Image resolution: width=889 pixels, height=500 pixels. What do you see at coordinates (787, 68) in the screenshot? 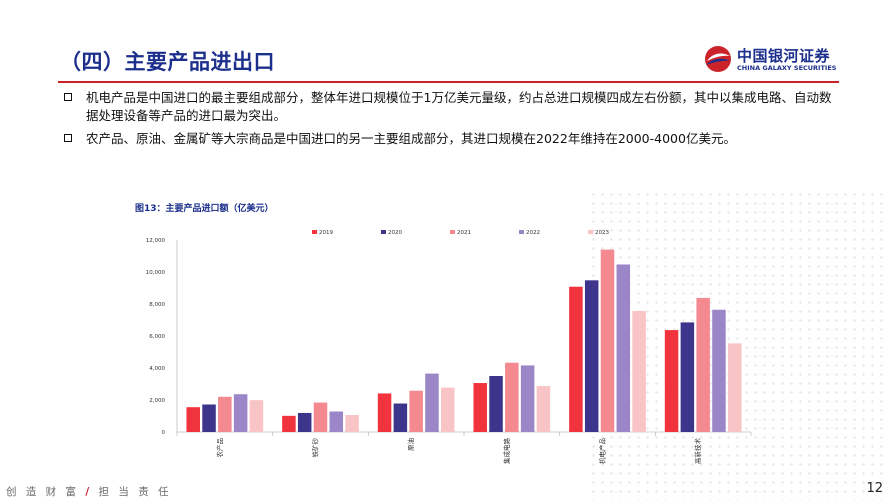
I see `logo-english-name: CHINA GALAXY SECURITIES` at bounding box center [787, 68].